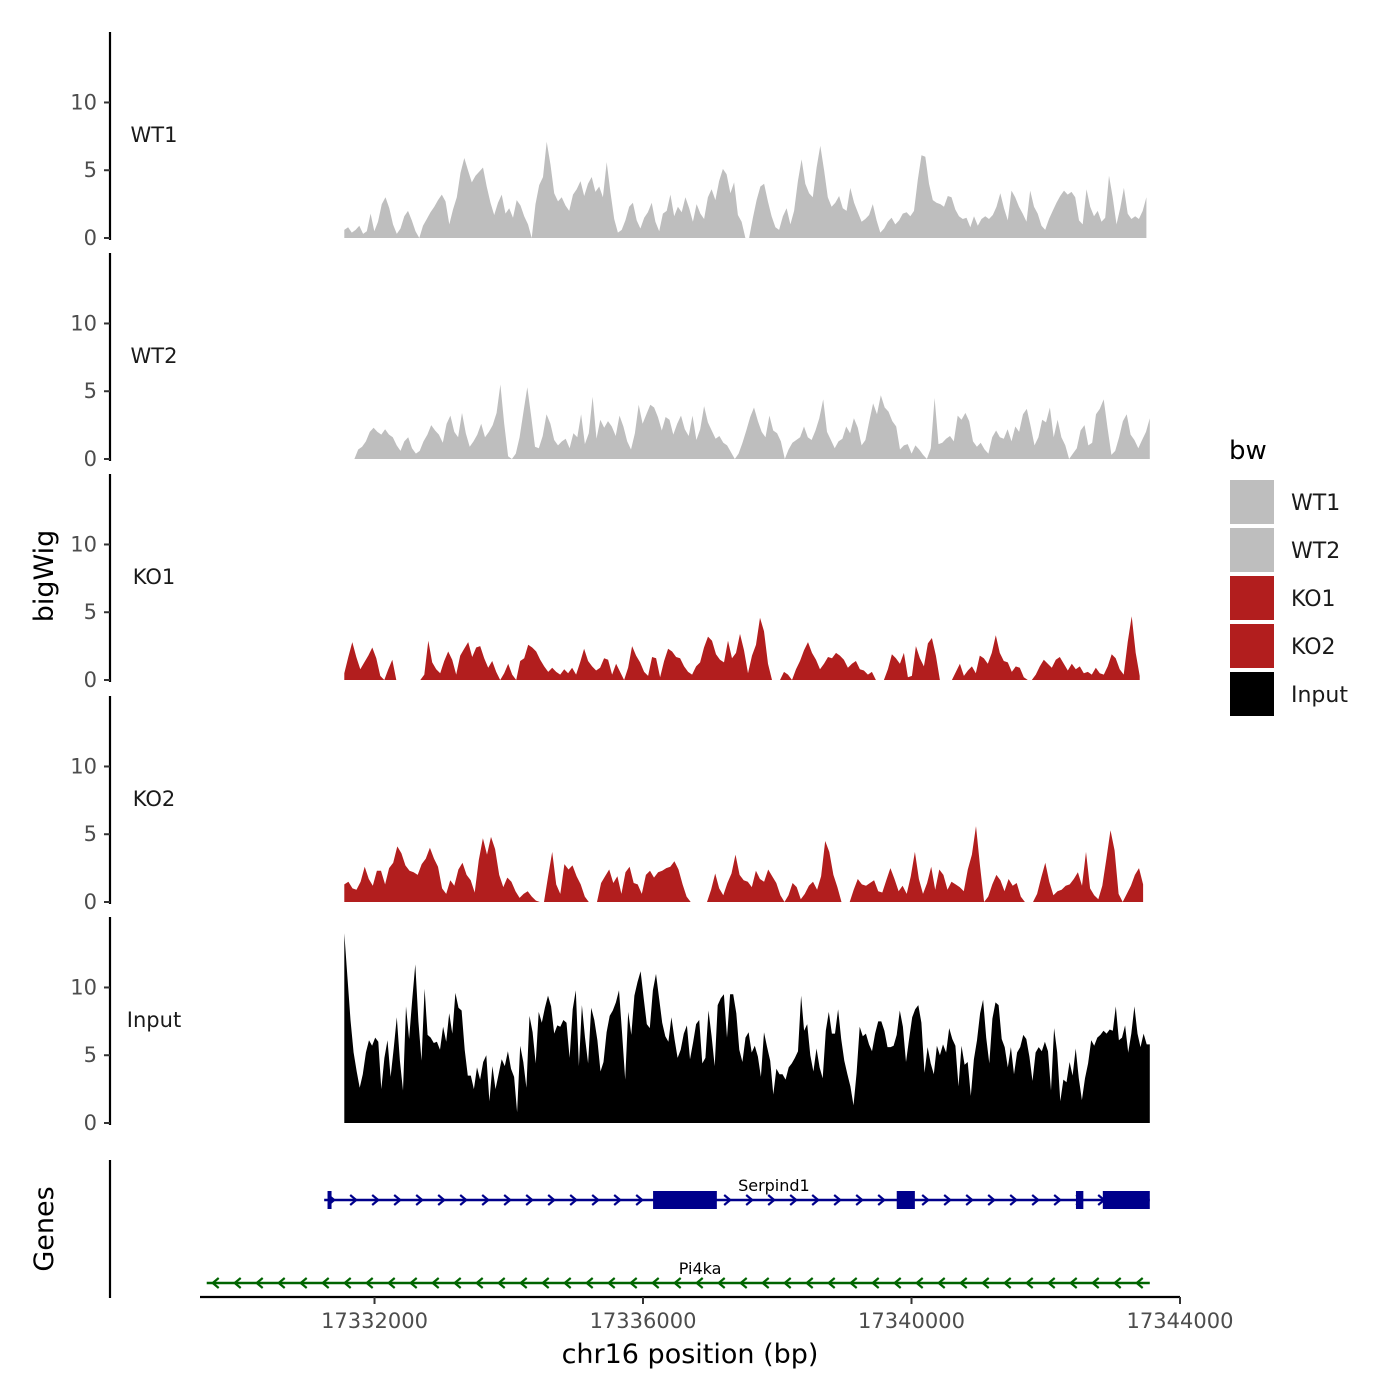  I want to click on signal-area-ko2, so click(744, 864).